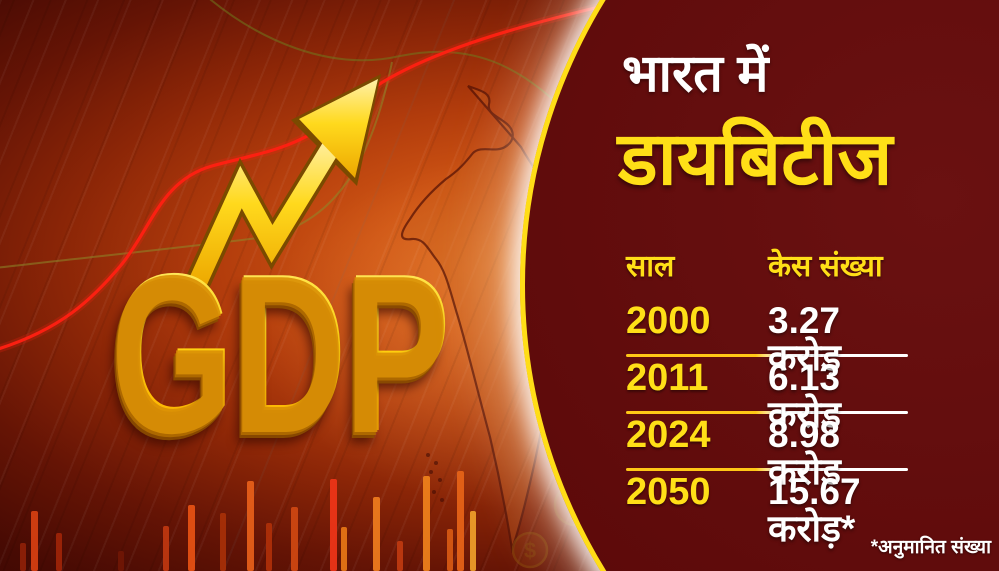 The height and width of the screenshot is (571, 999). I want to click on table-row: 2000 3.27 करोड़, so click(767, 338).